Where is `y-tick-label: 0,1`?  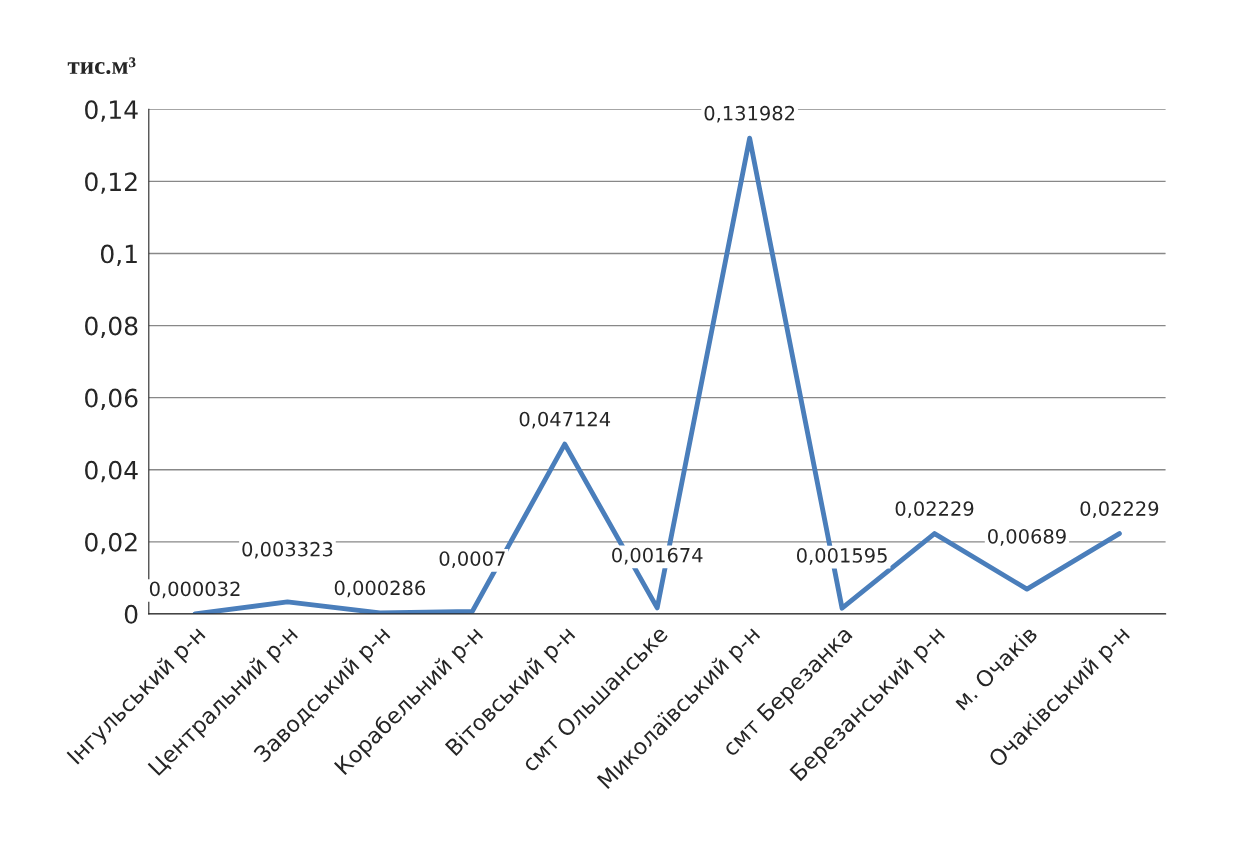 y-tick-label: 0,1 is located at coordinates (118, 255).